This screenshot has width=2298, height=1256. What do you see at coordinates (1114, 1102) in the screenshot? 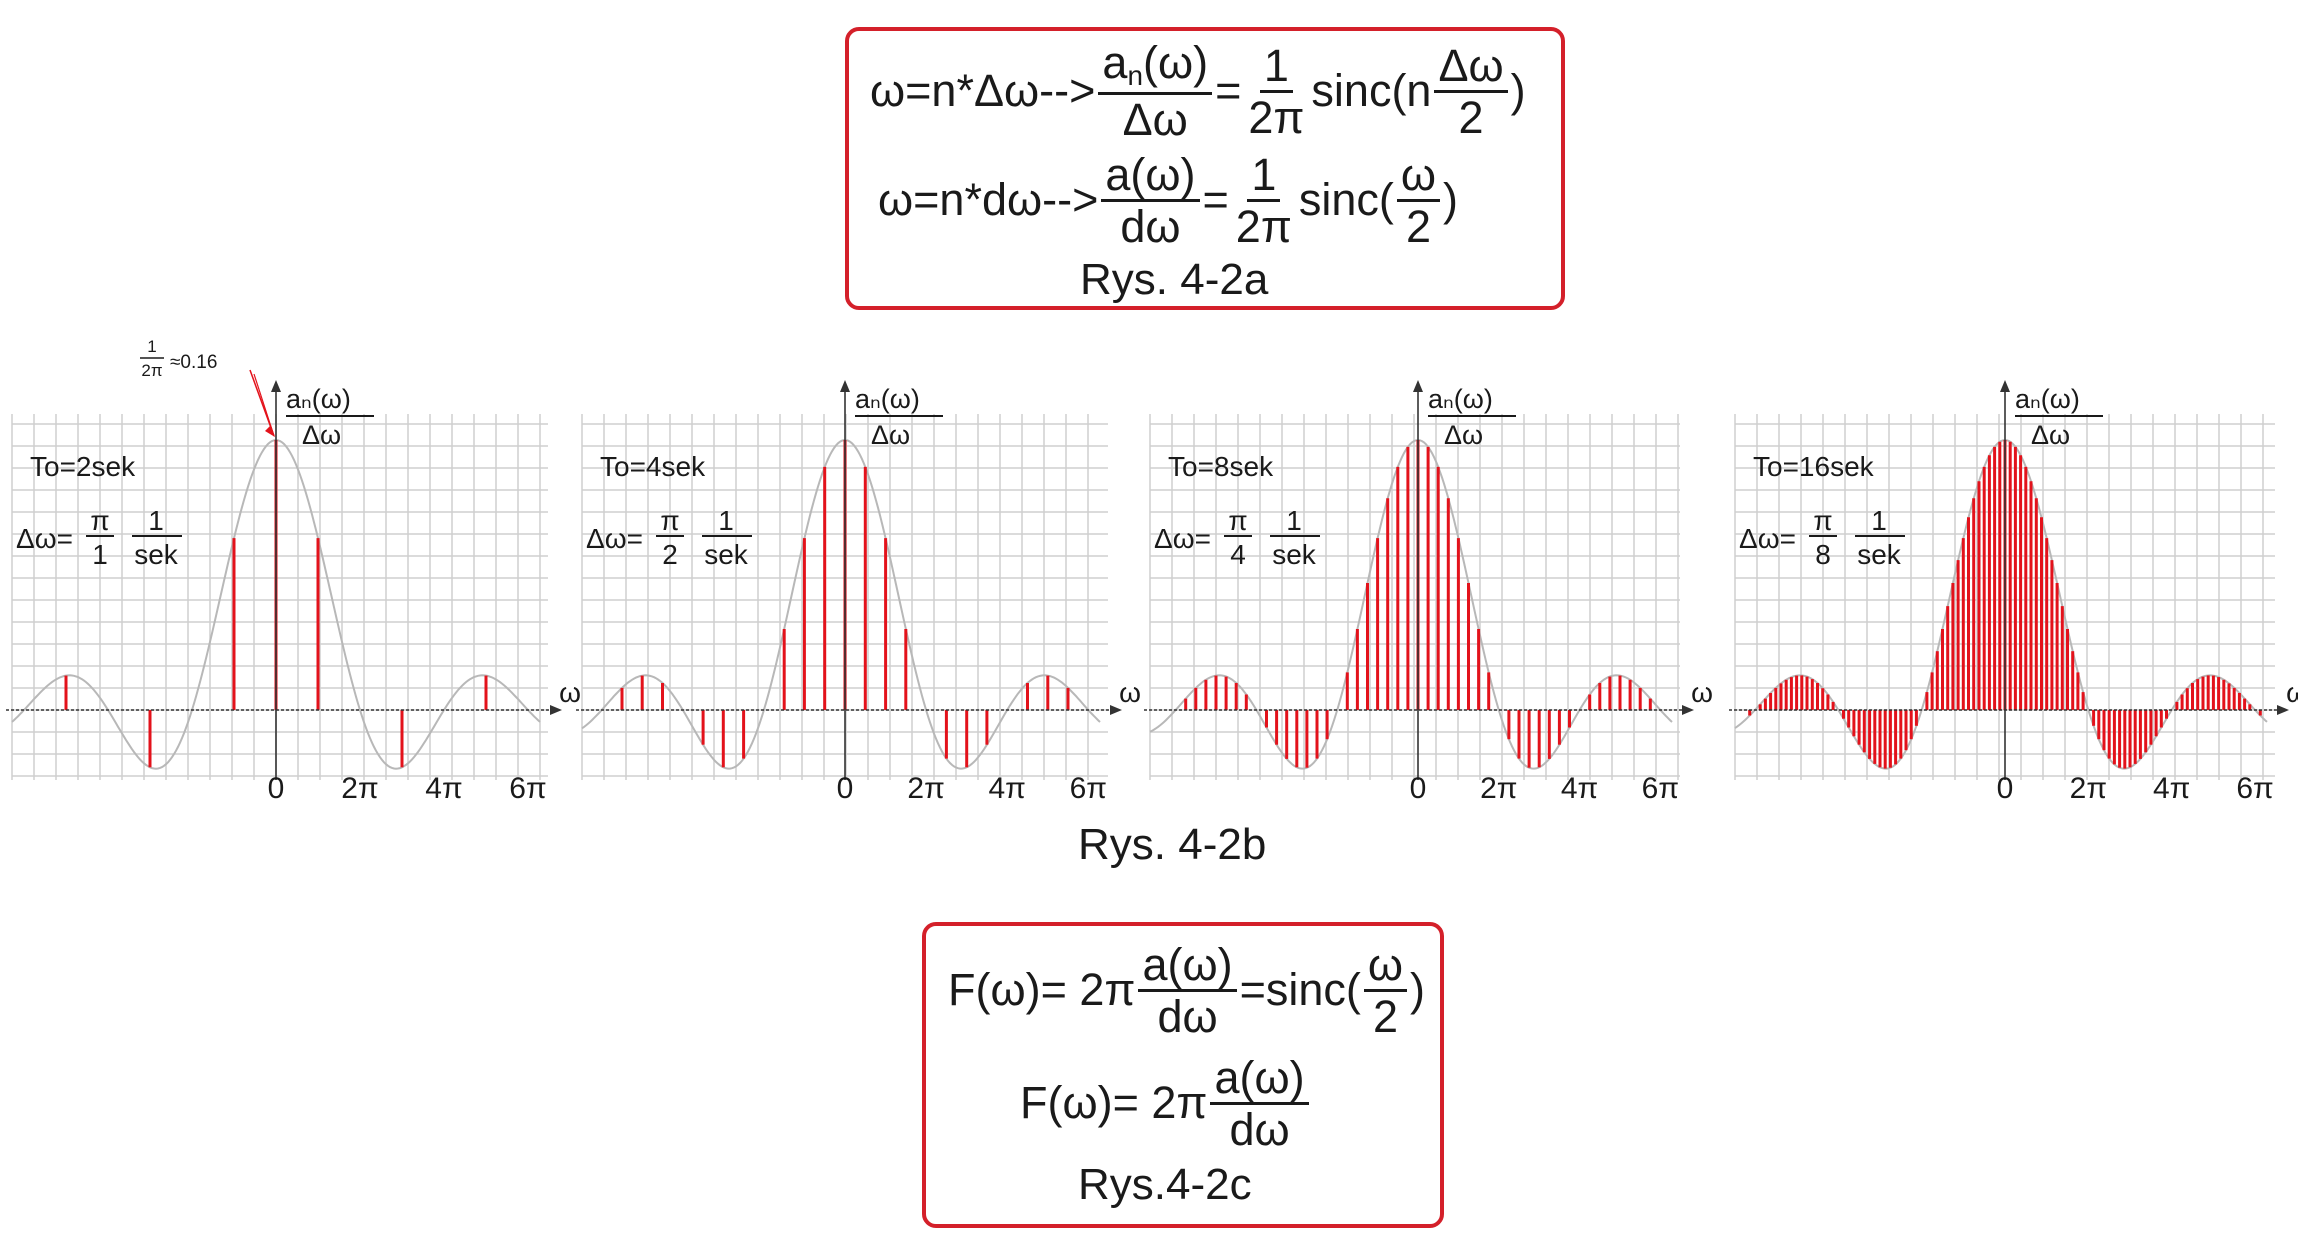
I see `formula-bottom-2-lhs: F(ω)= 2π` at bounding box center [1114, 1102].